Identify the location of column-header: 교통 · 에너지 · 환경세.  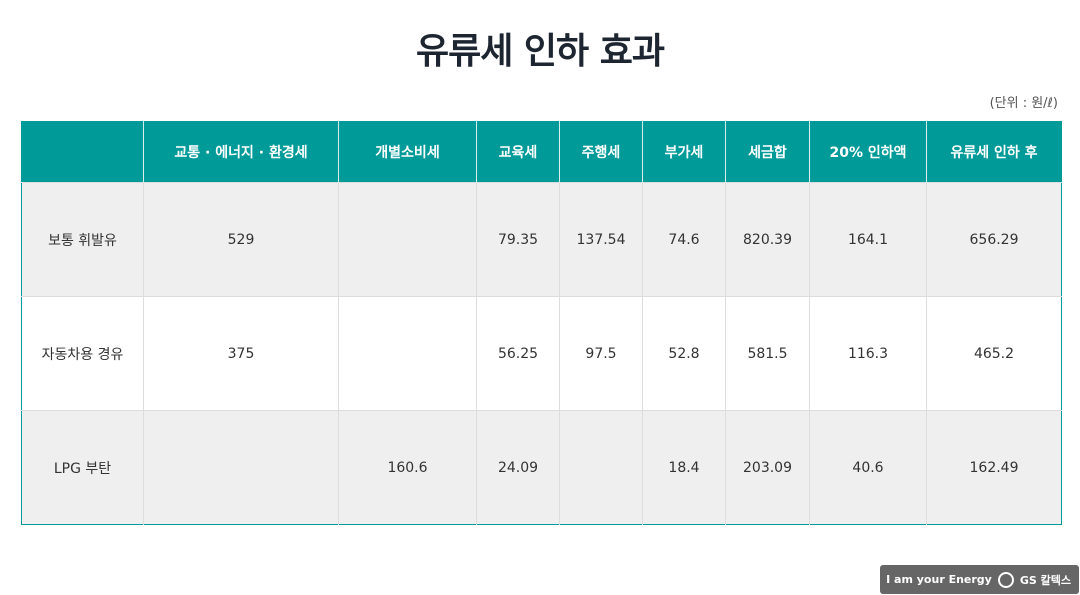
(241, 152).